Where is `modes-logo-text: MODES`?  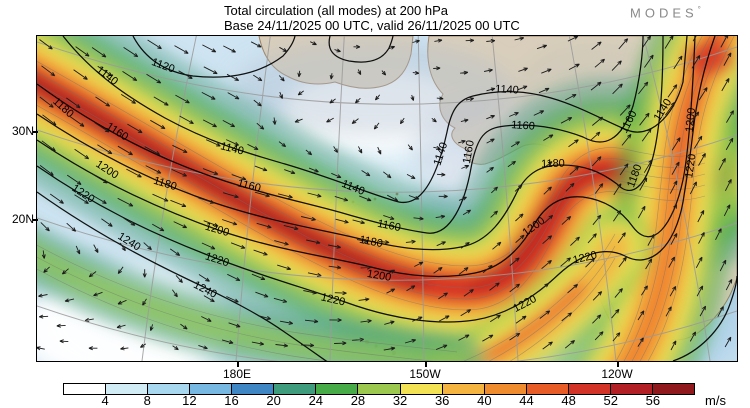 modes-logo-text: MODES is located at coordinates (664, 13).